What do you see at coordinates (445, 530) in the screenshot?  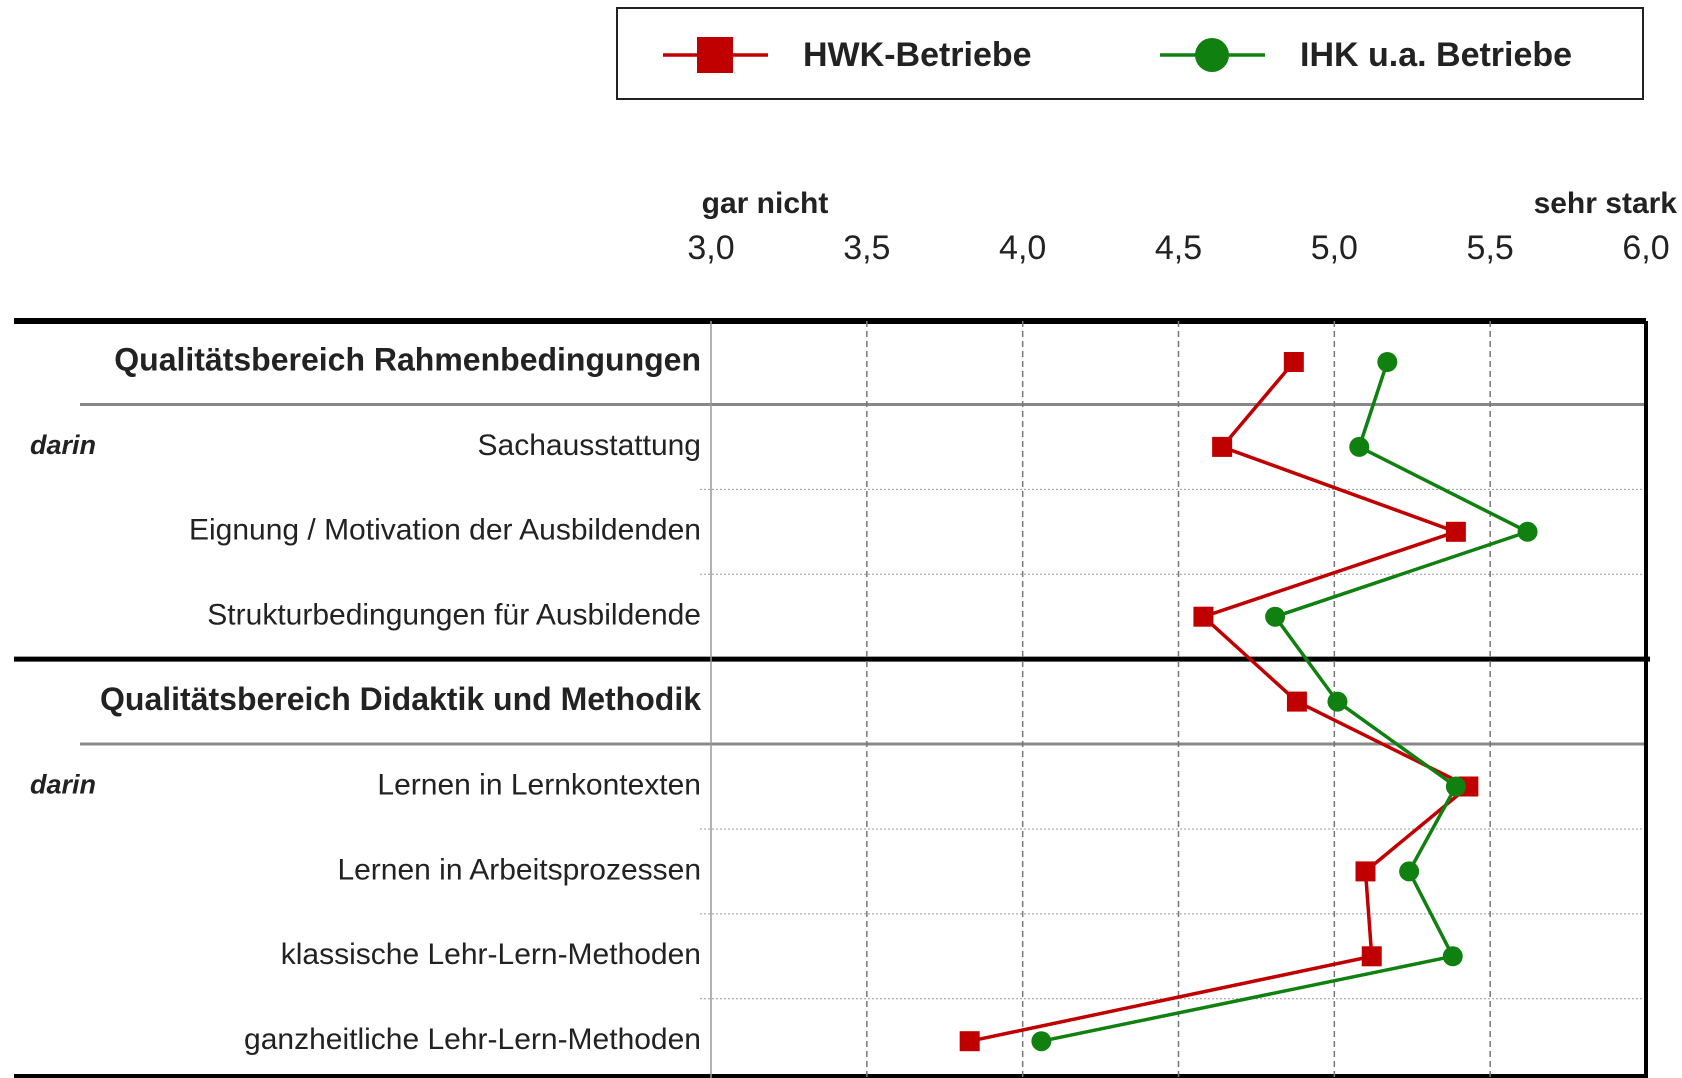 I see `category-label: Eignung / Motivation der Ausbildenden` at bounding box center [445, 530].